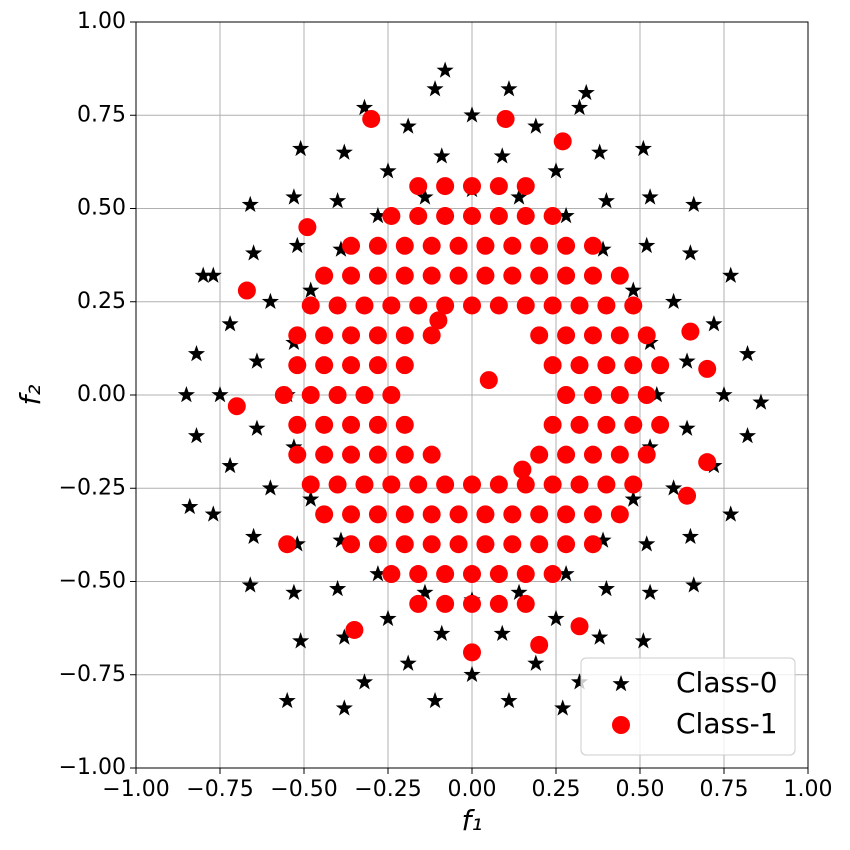 The width and height of the screenshot is (850, 850). What do you see at coordinates (101, 301) in the screenshot?
I see `y-tick-label: 0.25` at bounding box center [101, 301].